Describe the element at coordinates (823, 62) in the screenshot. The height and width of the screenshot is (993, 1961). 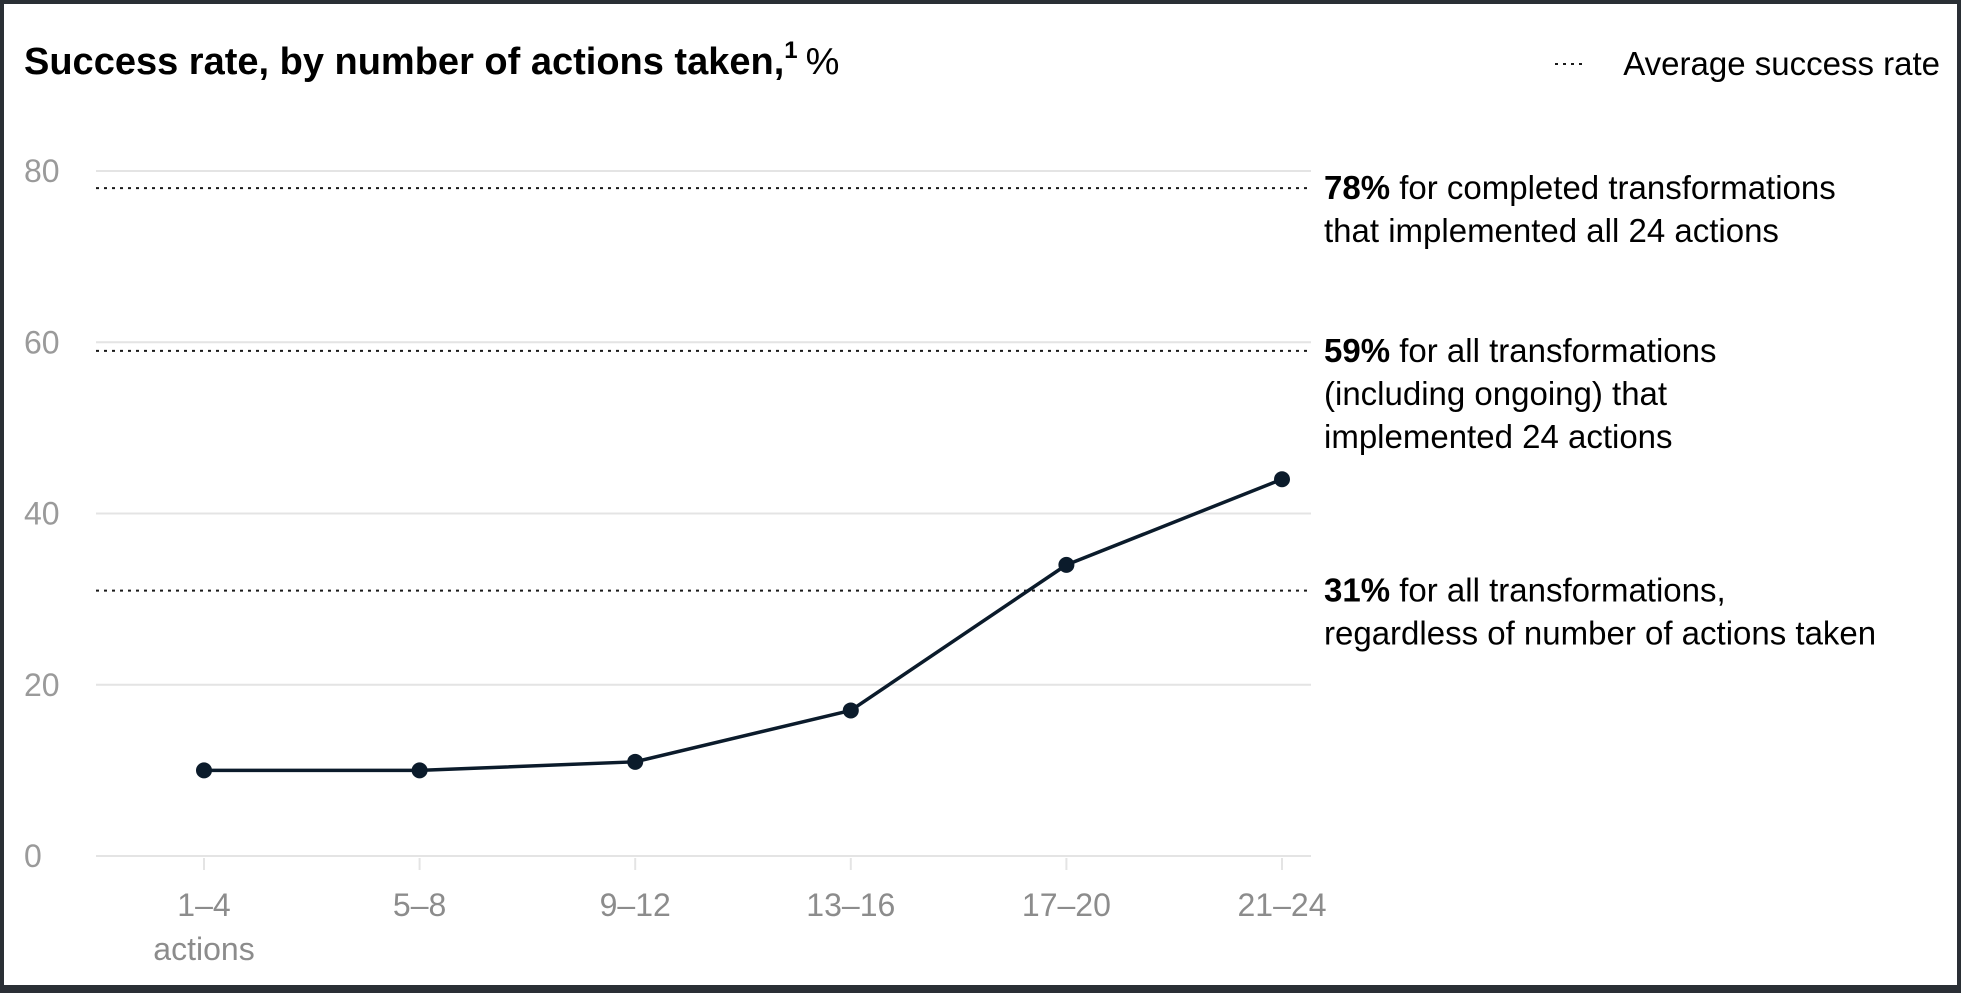
I see `title-unit: %` at that location.